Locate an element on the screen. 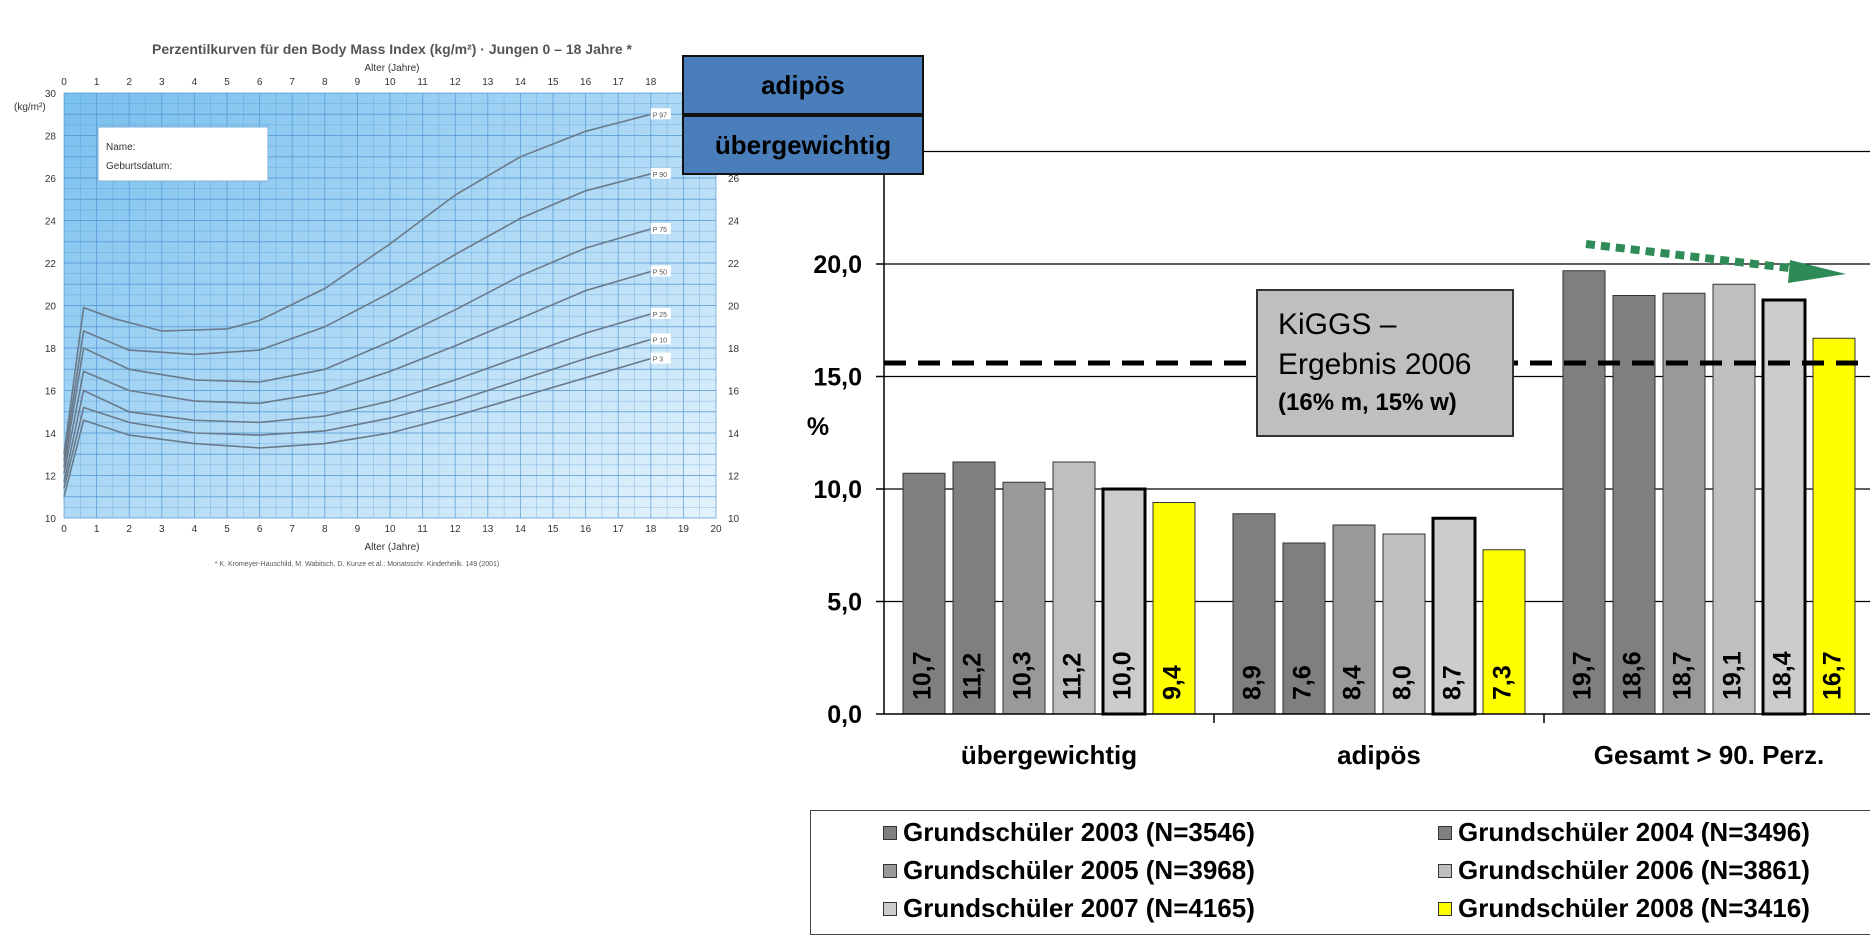 This screenshot has height=935, width=1870. legend-item: Grundschüler 2005 (N=3968) is located at coordinates (1069, 870).